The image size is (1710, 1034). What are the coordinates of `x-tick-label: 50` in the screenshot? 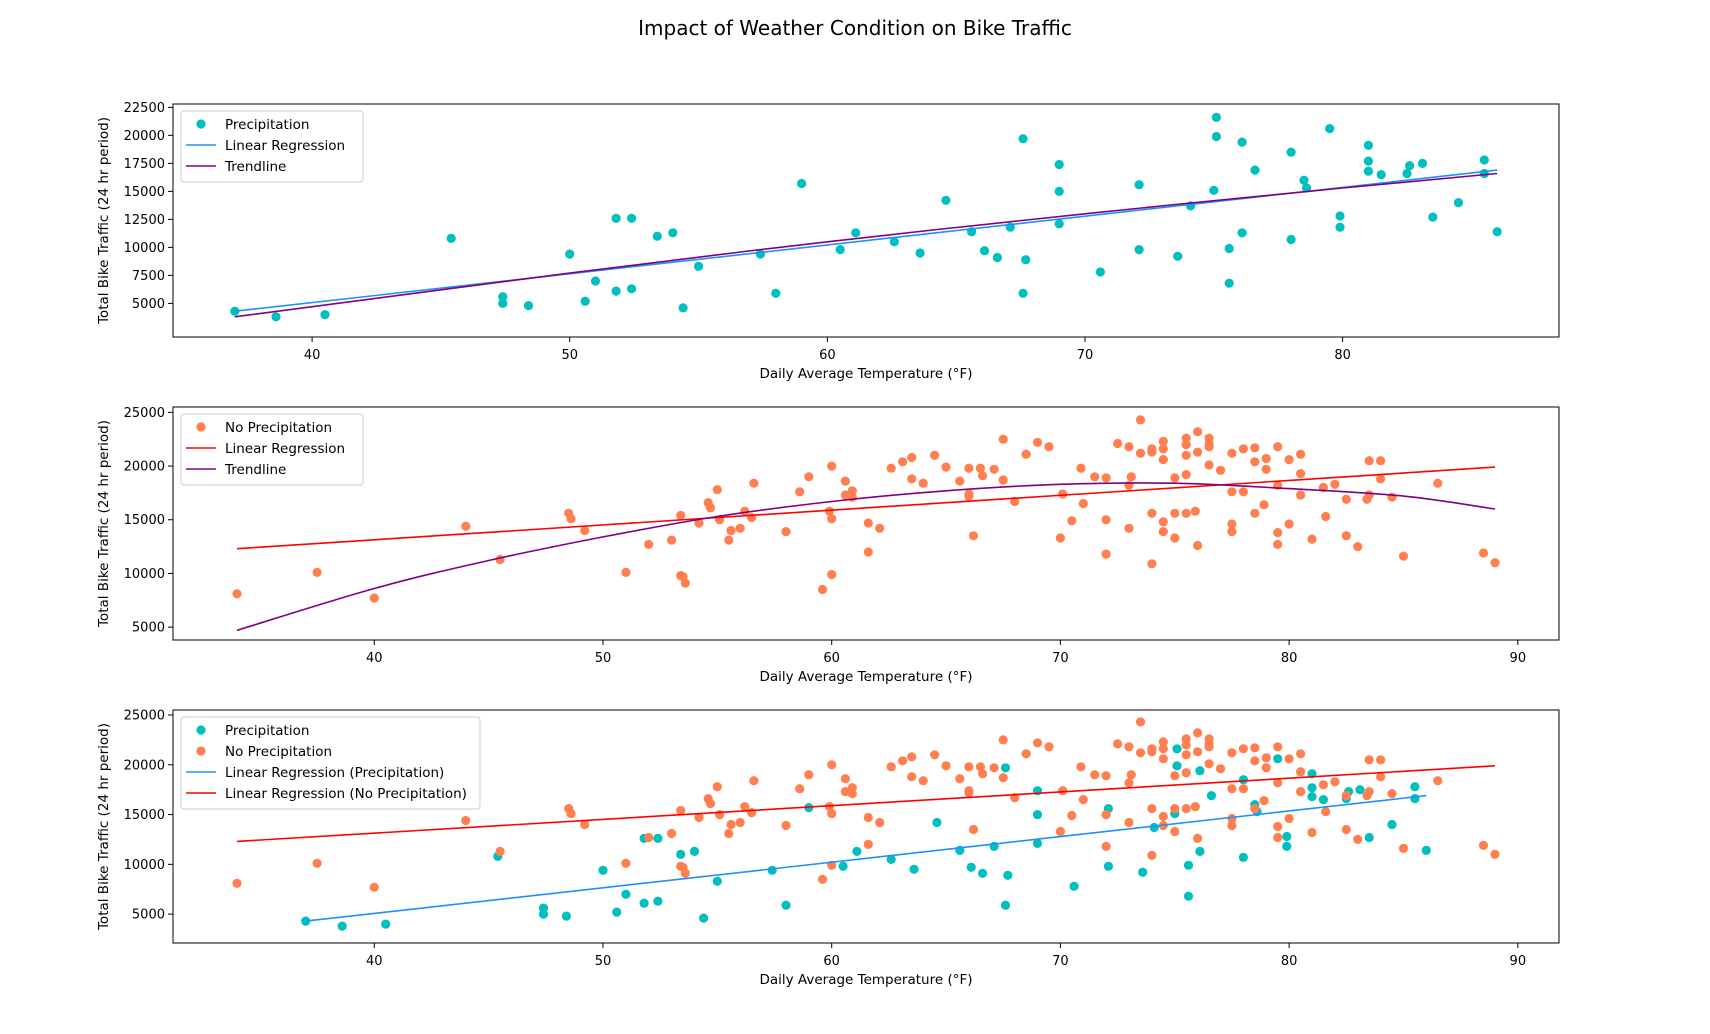 It's located at (603, 658).